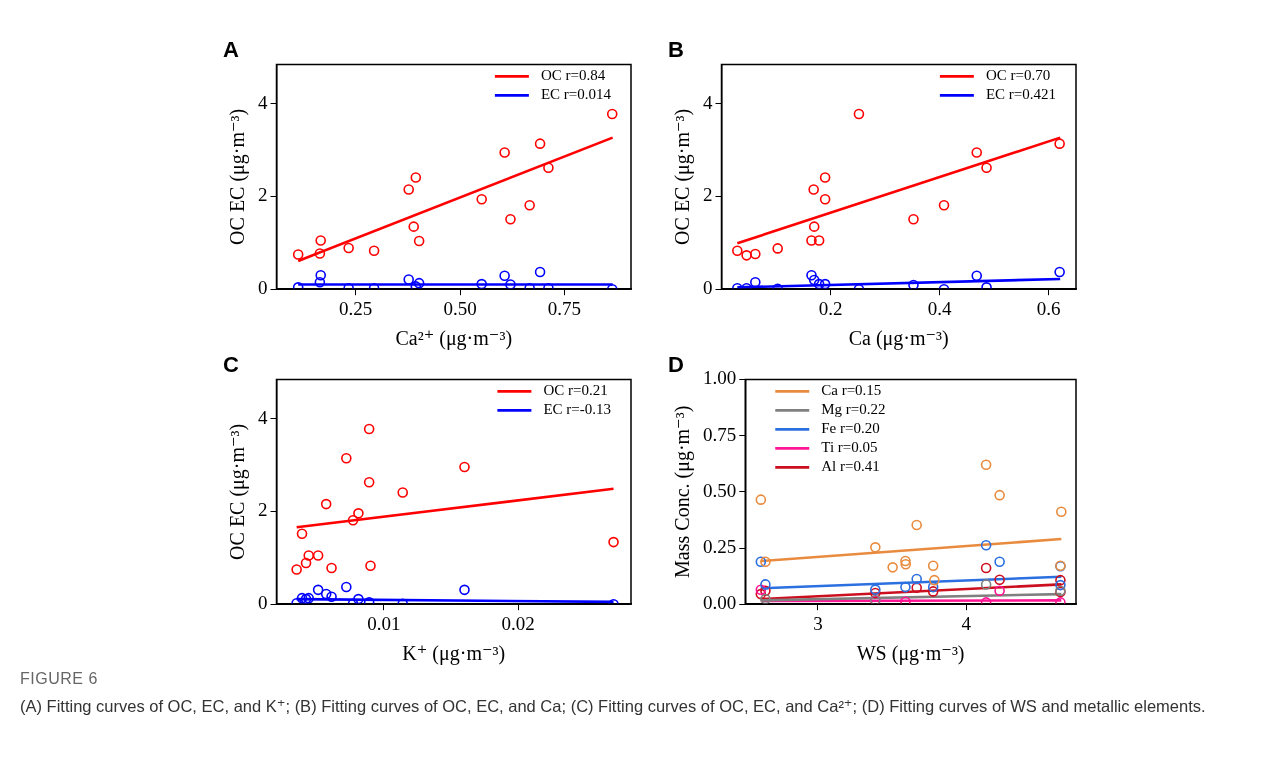  Describe the element at coordinates (940, 308) in the screenshot. I see `x-tick-label: 0.4` at that location.